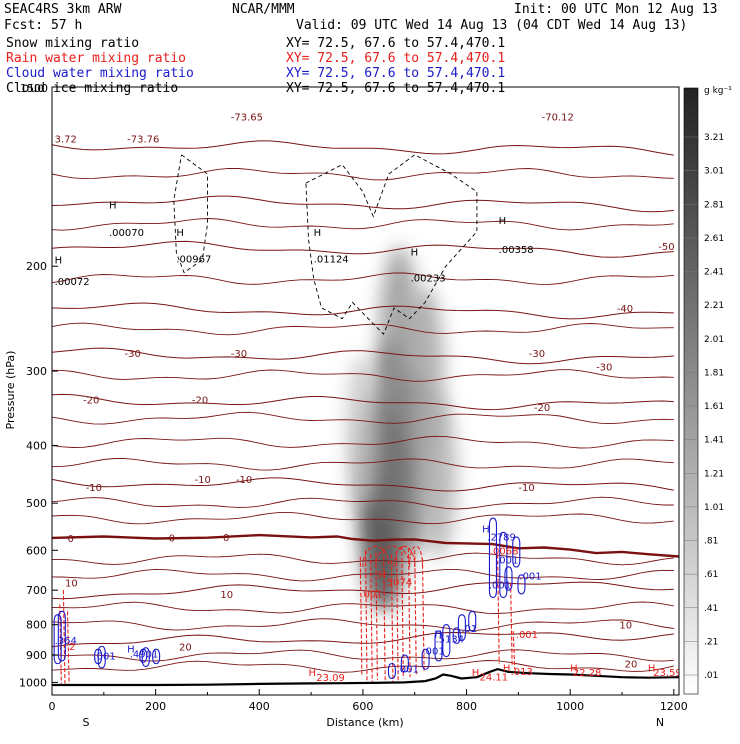  Describe the element at coordinates (616, 9) in the screenshot. I see `init-time: Init: 00 UTC Mon 12 Aug 13` at that location.